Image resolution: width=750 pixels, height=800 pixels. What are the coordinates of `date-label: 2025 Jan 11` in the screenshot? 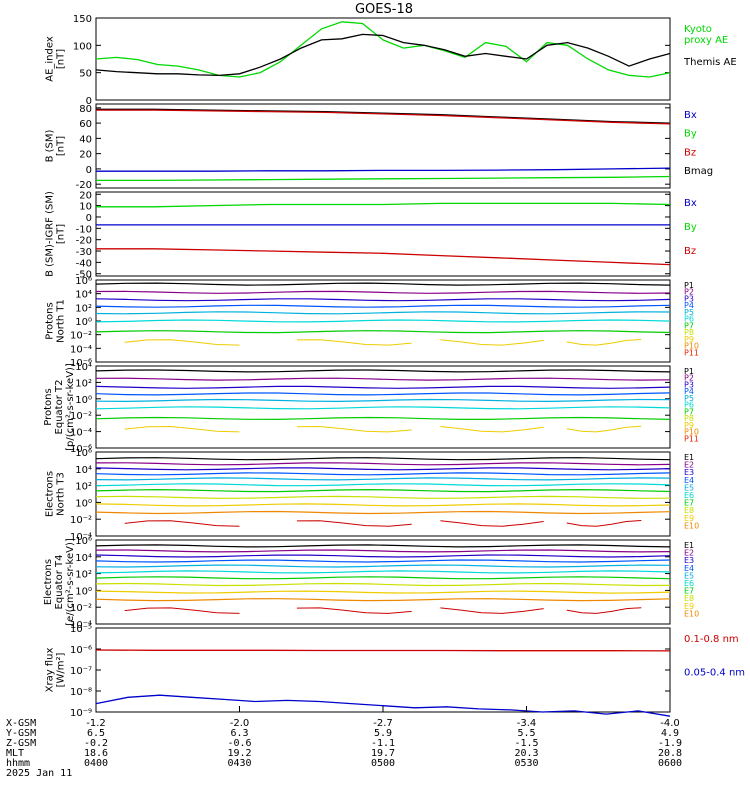 It's located at (39, 773).